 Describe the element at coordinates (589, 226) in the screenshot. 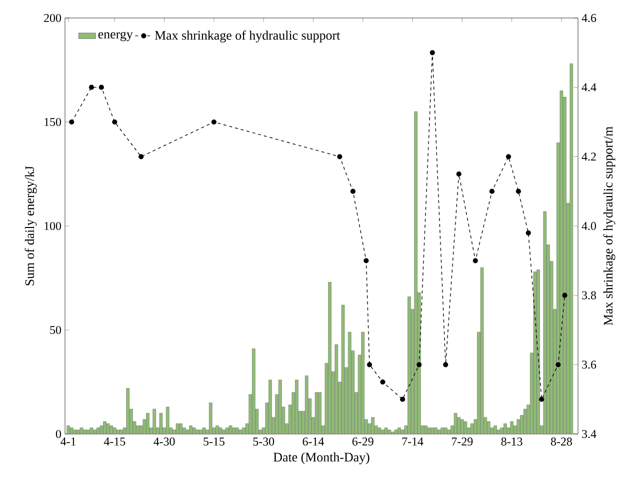

I see `y2-tick-label: 4.0` at that location.